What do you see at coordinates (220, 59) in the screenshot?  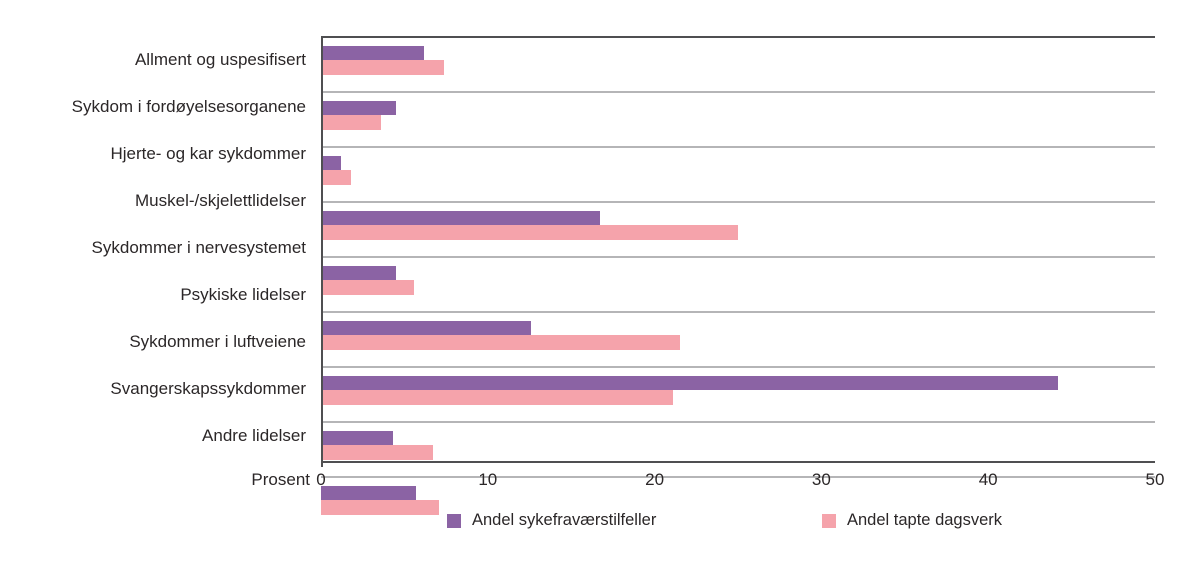 I see `category-label: Allment og uspesifisert` at bounding box center [220, 59].